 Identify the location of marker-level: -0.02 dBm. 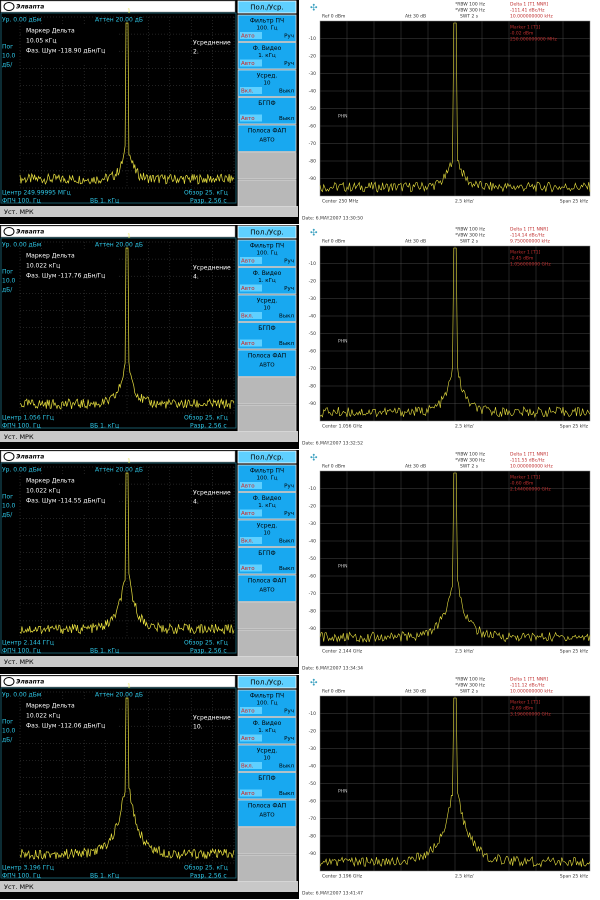
(521, 34).